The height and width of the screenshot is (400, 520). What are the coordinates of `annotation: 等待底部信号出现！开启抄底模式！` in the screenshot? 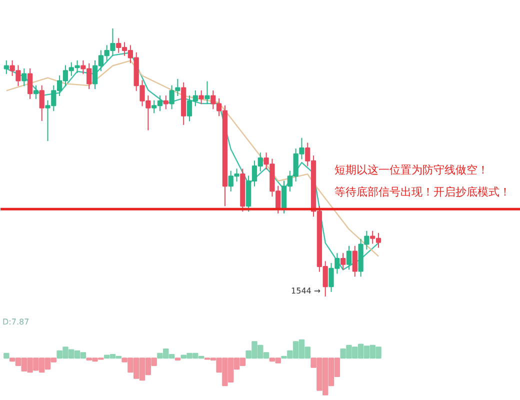 It's located at (422, 192).